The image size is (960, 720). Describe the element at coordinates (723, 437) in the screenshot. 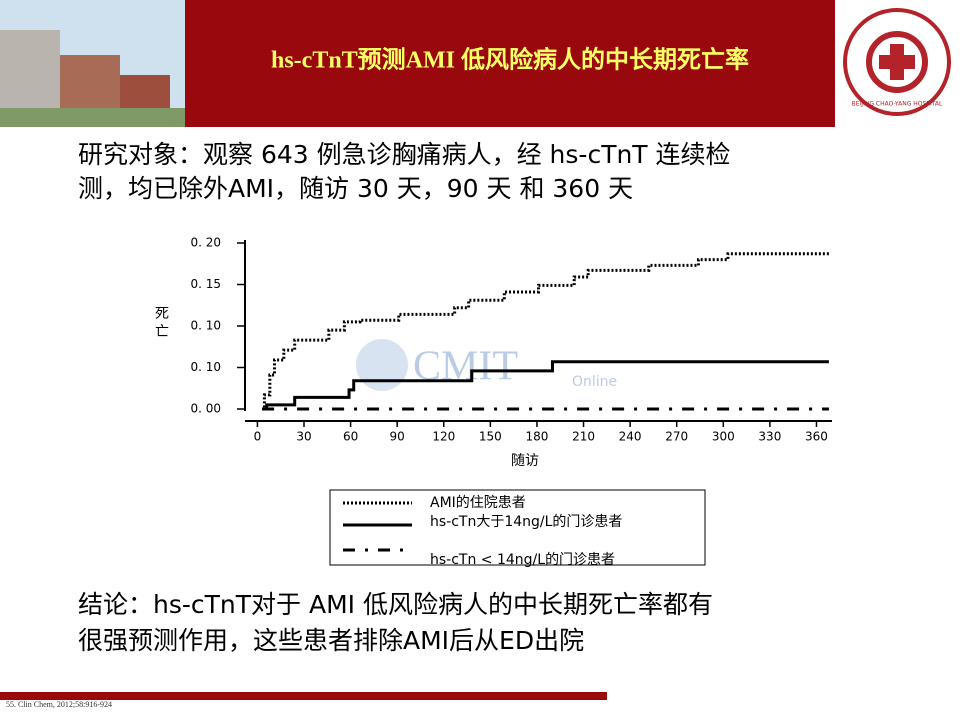

I see `x-tick-label: 300` at that location.